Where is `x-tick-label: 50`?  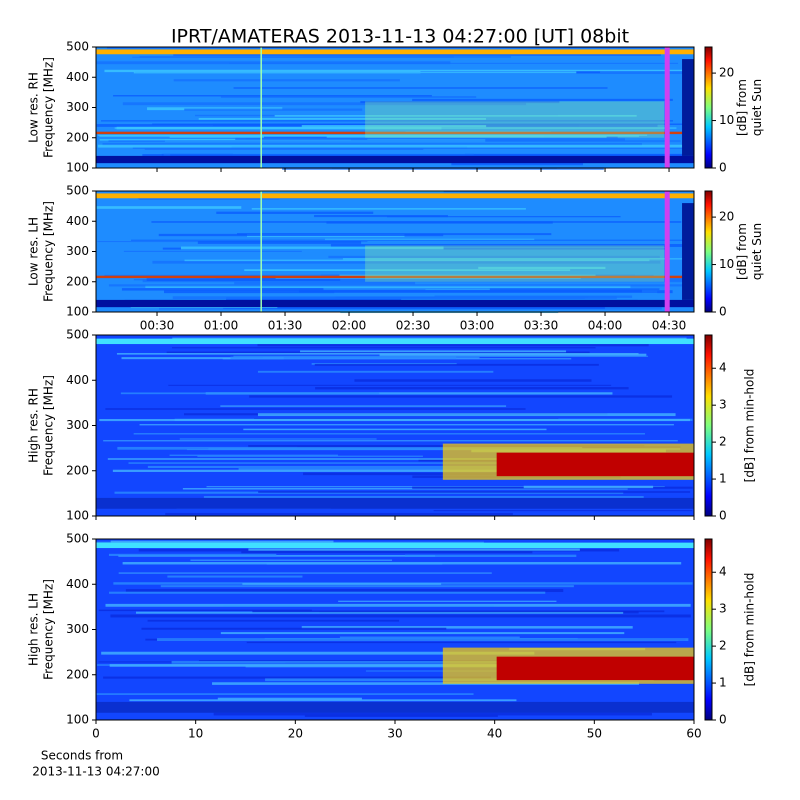 x-tick-label: 50 is located at coordinates (594, 734).